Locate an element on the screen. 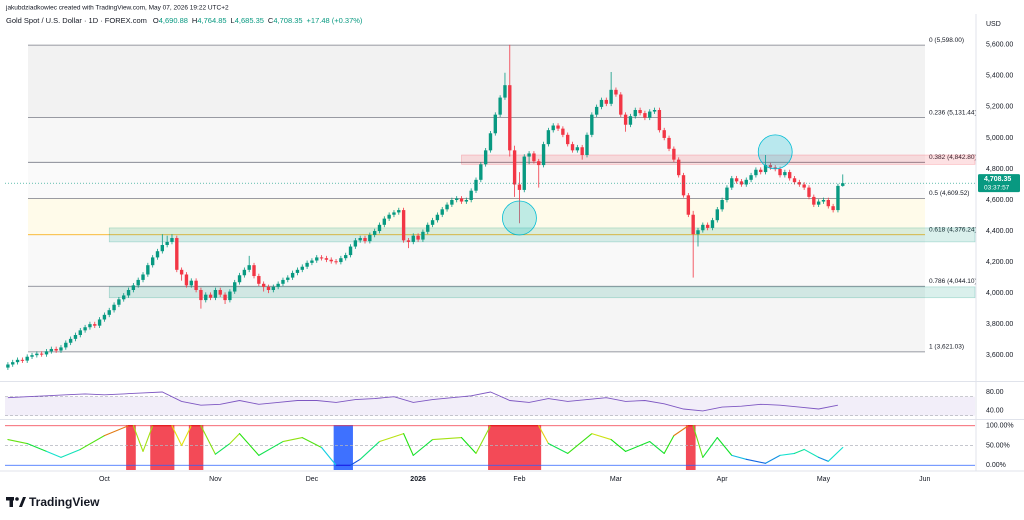 The width and height of the screenshot is (1024, 520). logo-text: TradingView is located at coordinates (64, 502).